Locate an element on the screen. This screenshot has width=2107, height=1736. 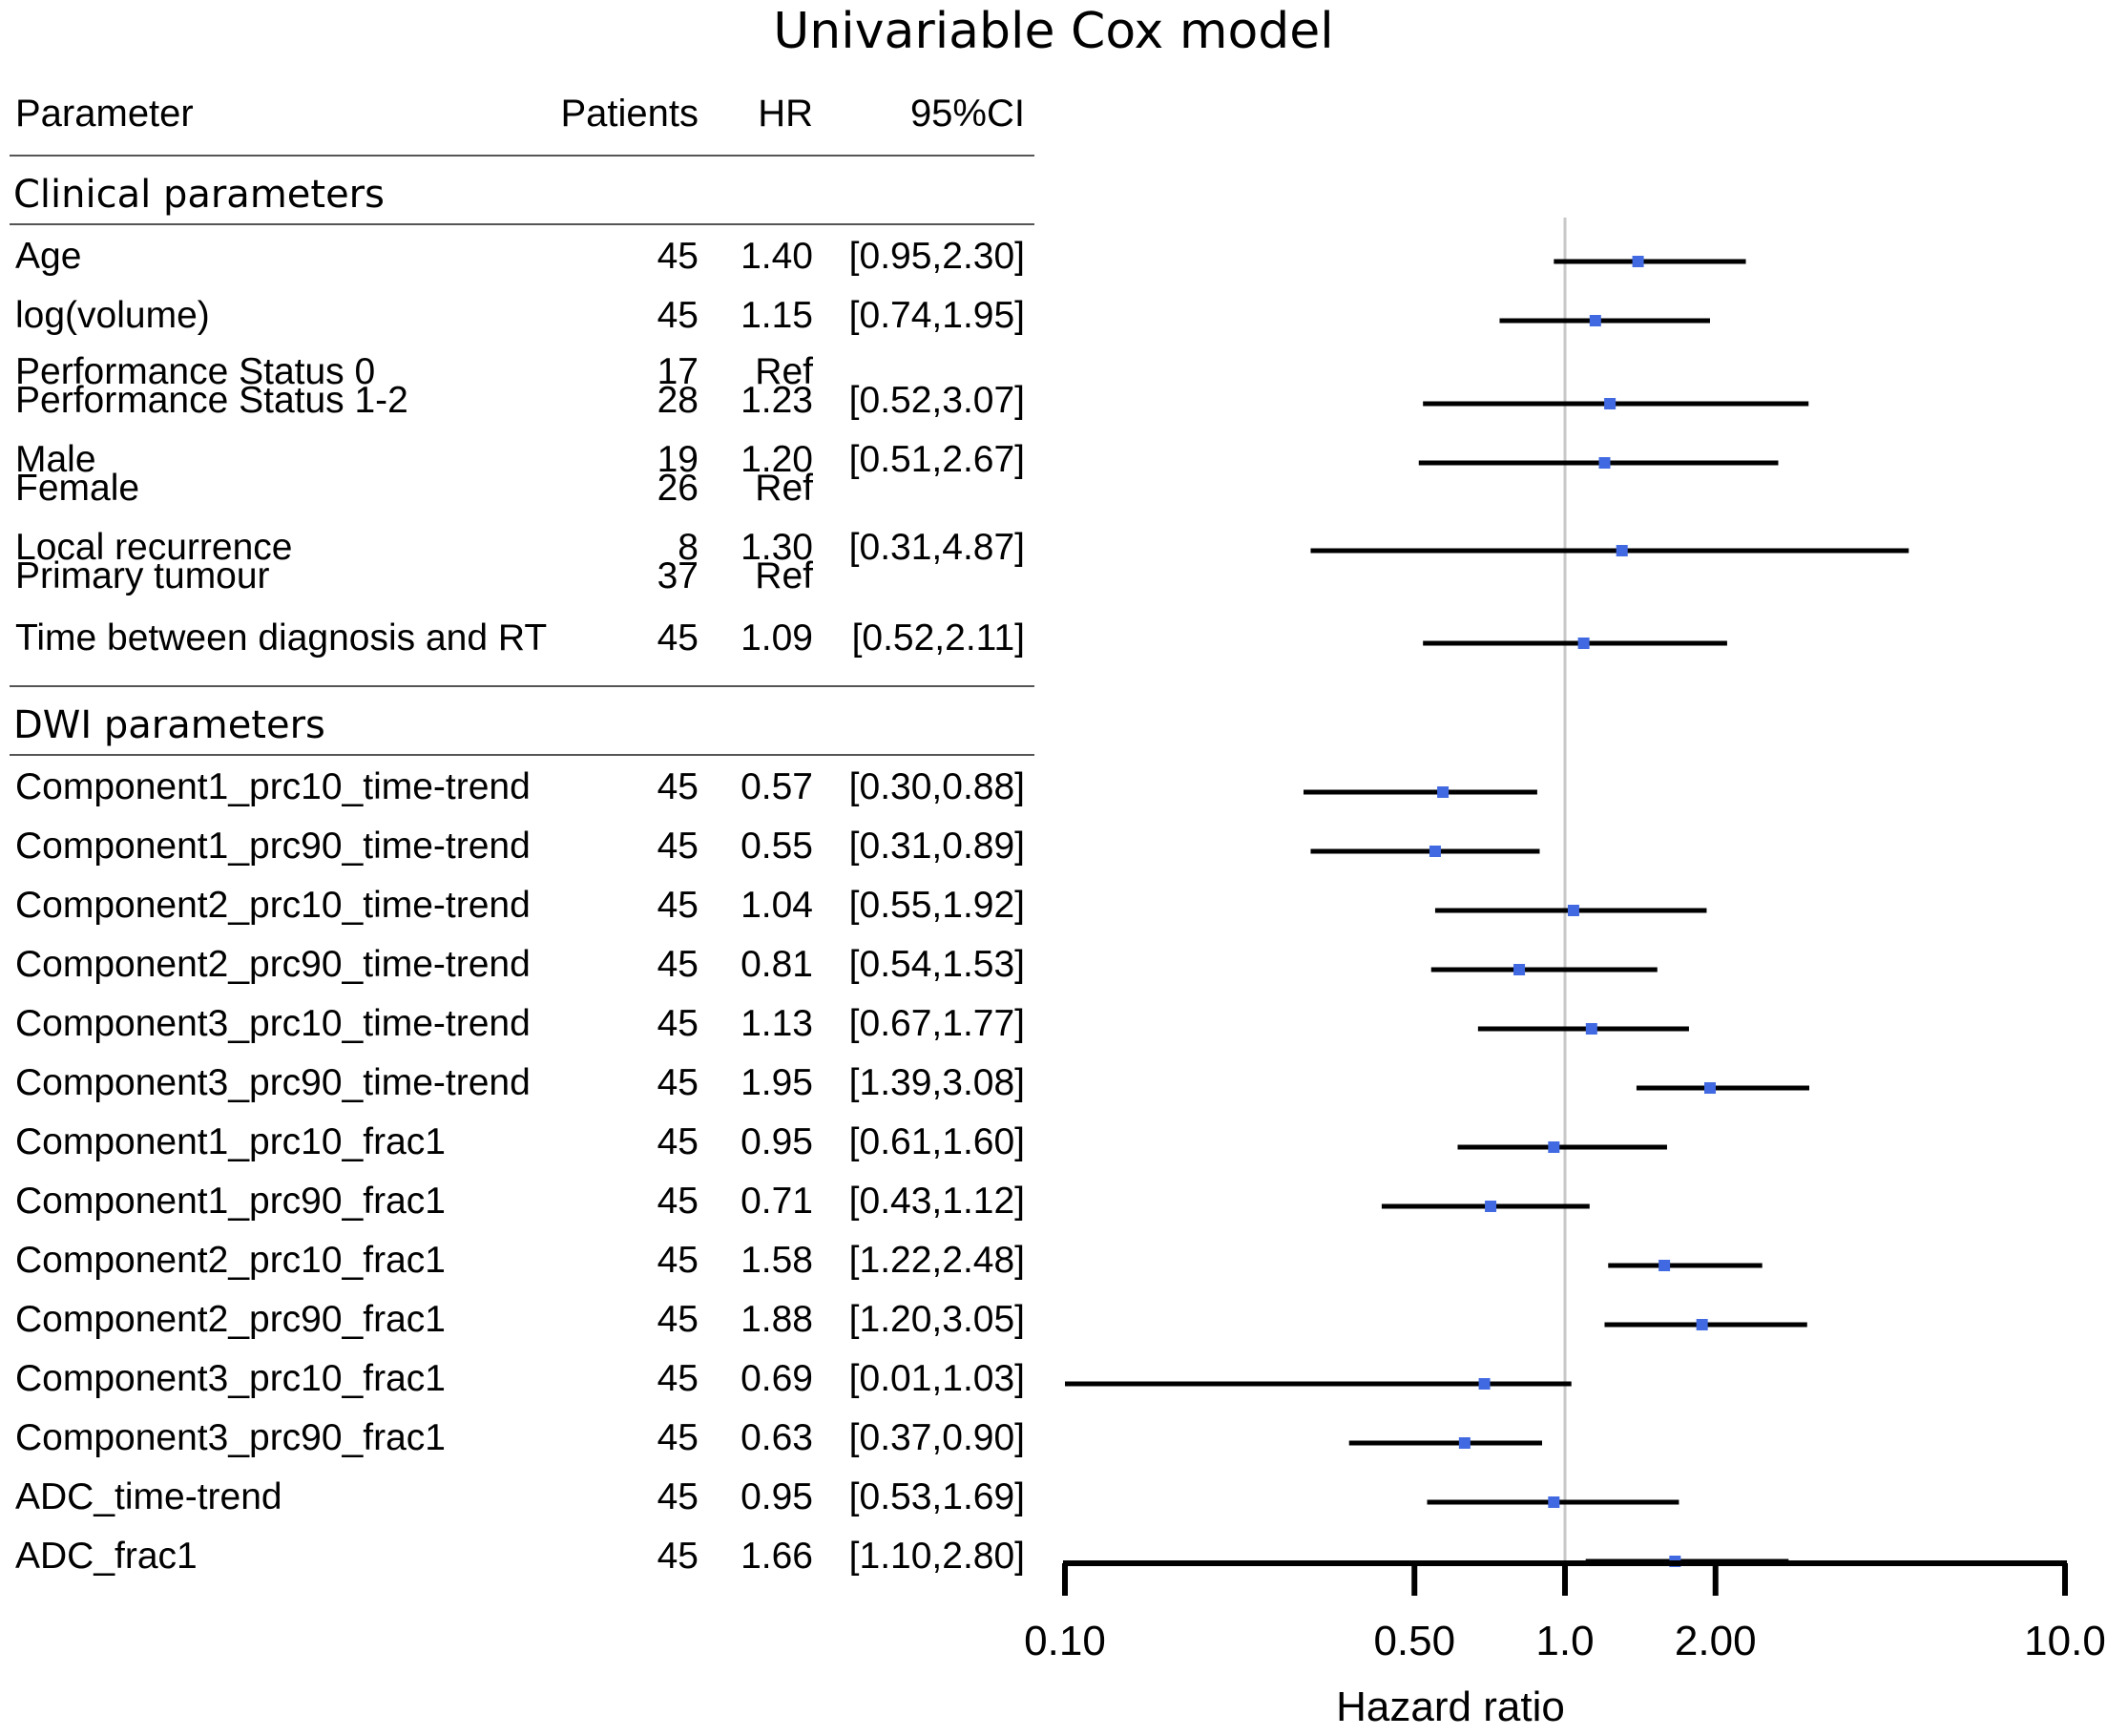
row-ci: [0.52,3.07] is located at coordinates (937, 400).